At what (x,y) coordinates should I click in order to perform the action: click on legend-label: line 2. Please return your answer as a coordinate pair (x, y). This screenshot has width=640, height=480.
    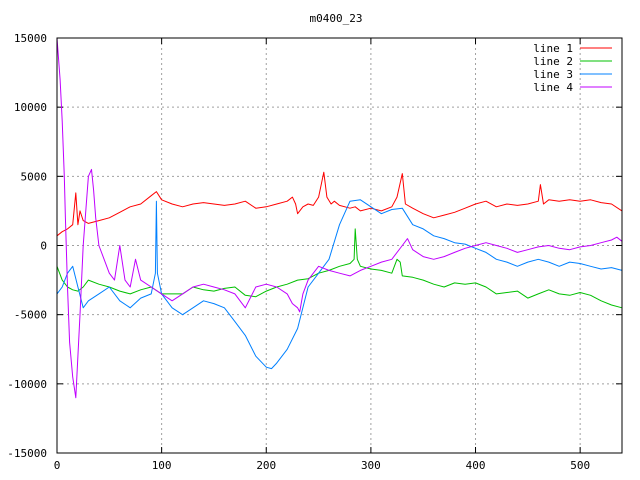
    Looking at the image, I should click on (553, 61).